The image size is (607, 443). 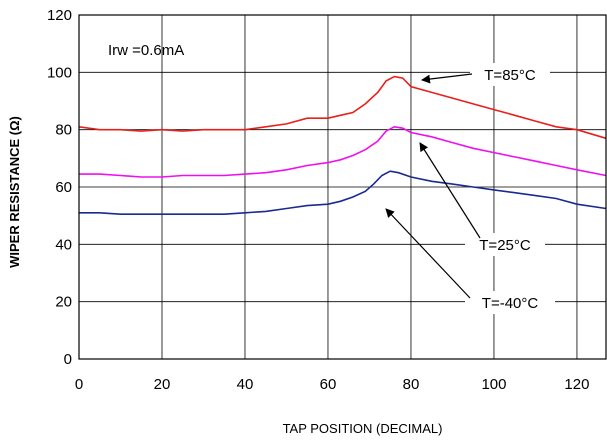 I want to click on x-tick-label: 100, so click(x=493, y=384).